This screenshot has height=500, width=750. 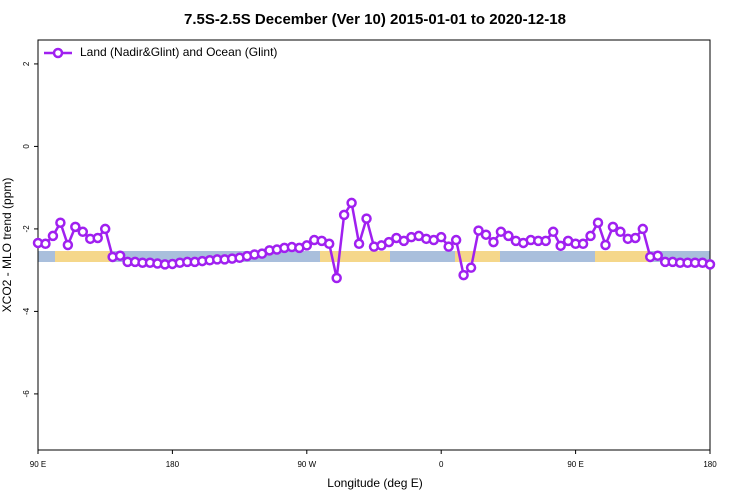 I want to click on map-strip, so click(x=374, y=256).